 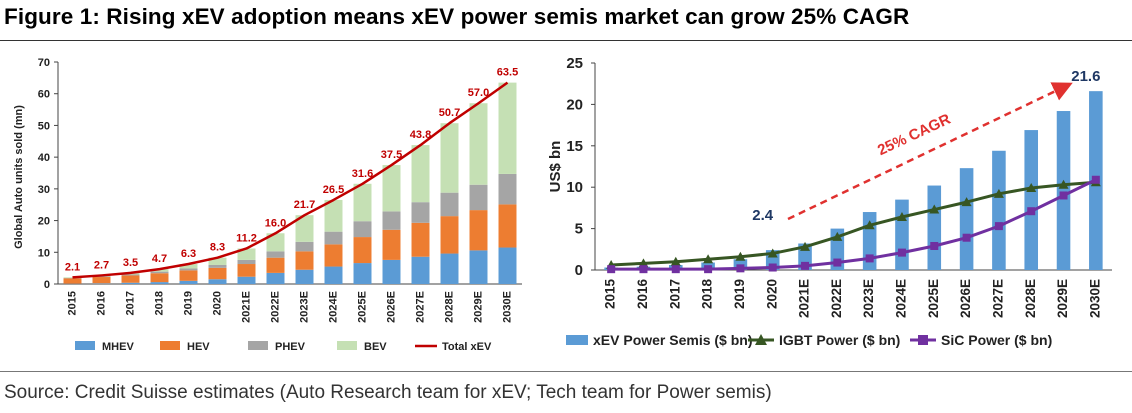 I want to click on total-xev-data-label: 37.5, so click(x=391, y=155).